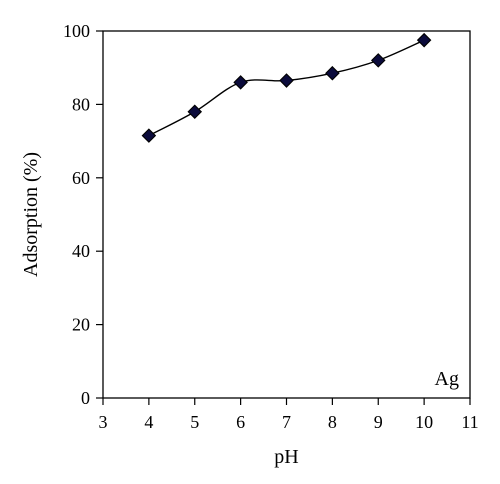  Describe the element at coordinates (194, 422) in the screenshot. I see `x-tick-label: 5` at that location.